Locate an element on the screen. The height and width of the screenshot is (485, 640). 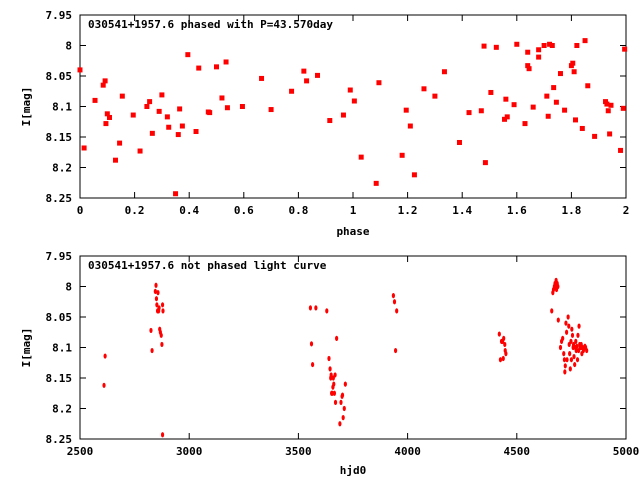
y-tick-label: 8.05 is located at coordinates (59, 317).